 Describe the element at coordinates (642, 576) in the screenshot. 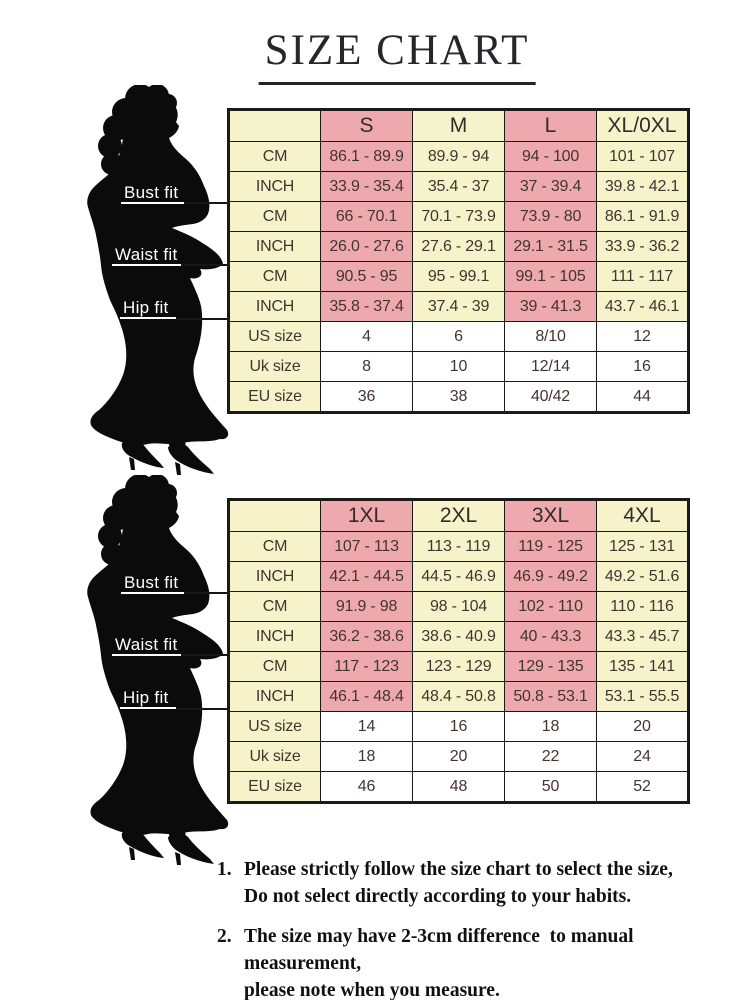

I see `measure-value: 49.2 - 51.6` at that location.